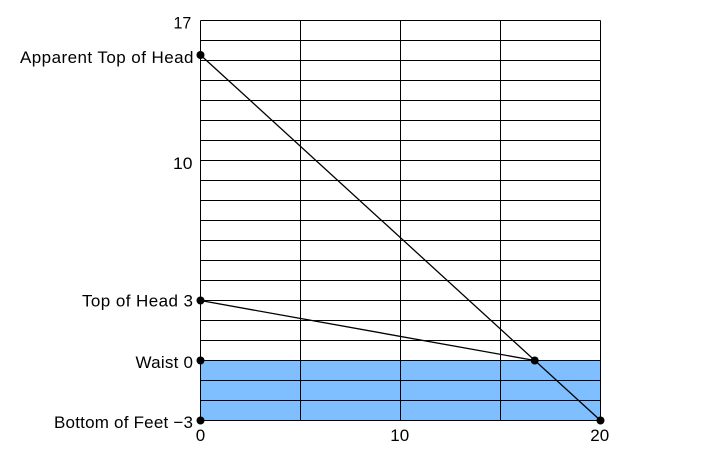 Image resolution: width=711 pixels, height=471 pixels. What do you see at coordinates (200, 435) in the screenshot?
I see `svg-text: 0` at bounding box center [200, 435].